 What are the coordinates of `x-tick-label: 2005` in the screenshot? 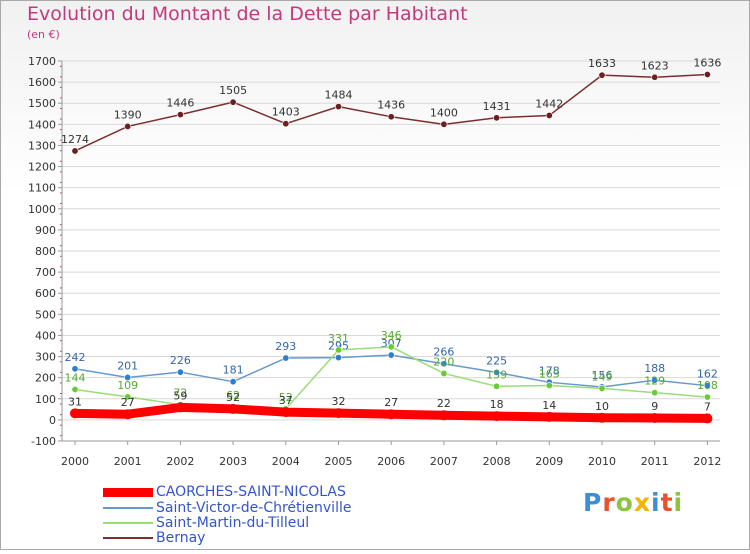 It's located at (339, 461).